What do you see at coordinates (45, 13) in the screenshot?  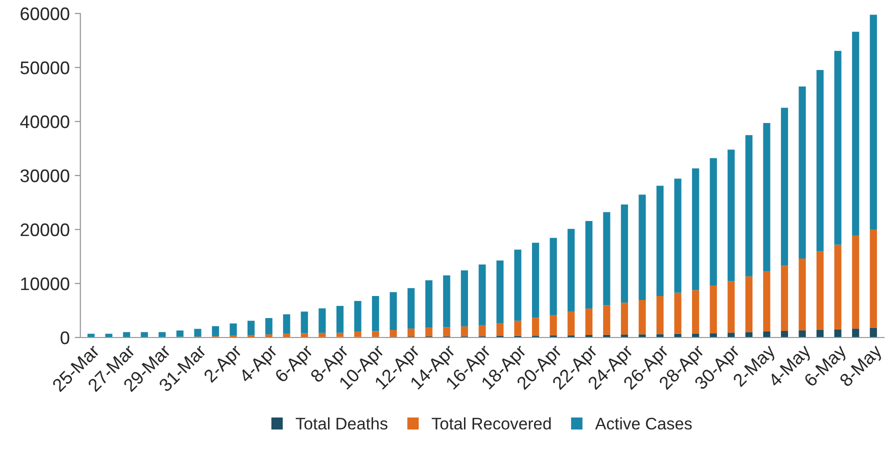 I see `y-tick-label: 60000` at bounding box center [45, 13].